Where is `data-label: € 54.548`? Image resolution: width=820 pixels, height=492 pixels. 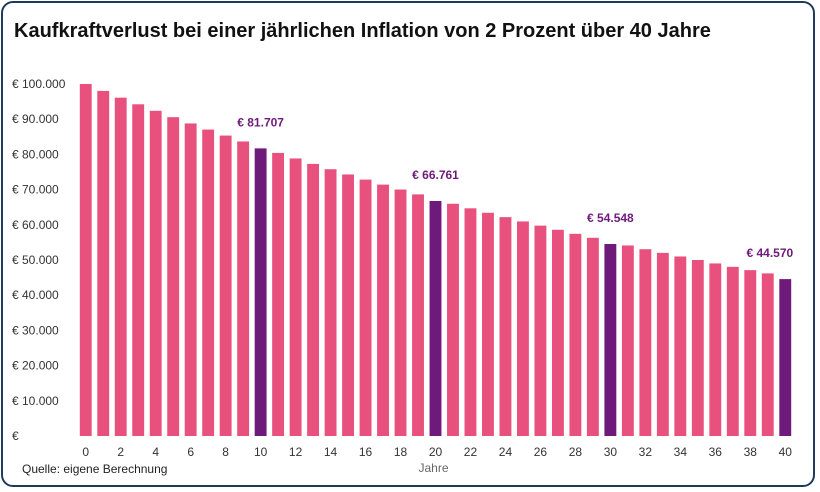
data-label: € 54.548 is located at coordinates (610, 218).